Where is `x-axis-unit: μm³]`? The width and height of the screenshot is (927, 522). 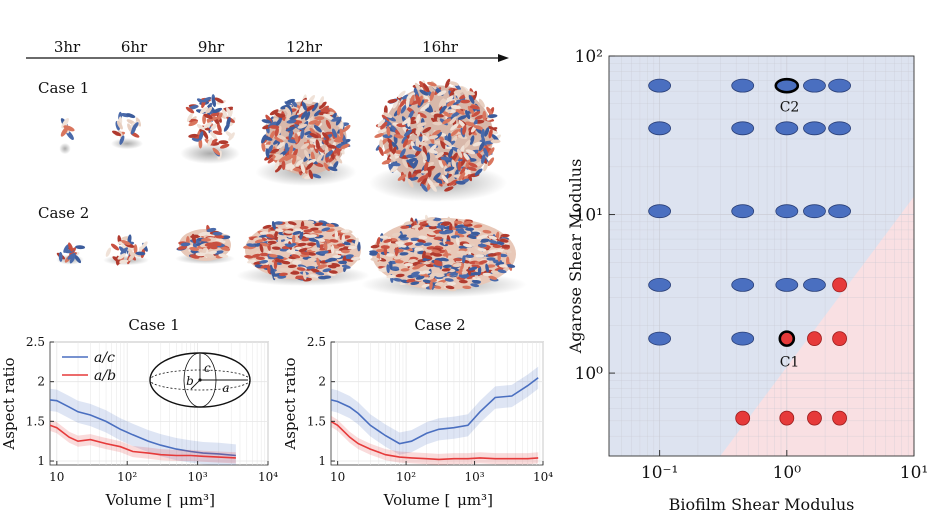 x-axis-unit: μm³] is located at coordinates (475, 500).